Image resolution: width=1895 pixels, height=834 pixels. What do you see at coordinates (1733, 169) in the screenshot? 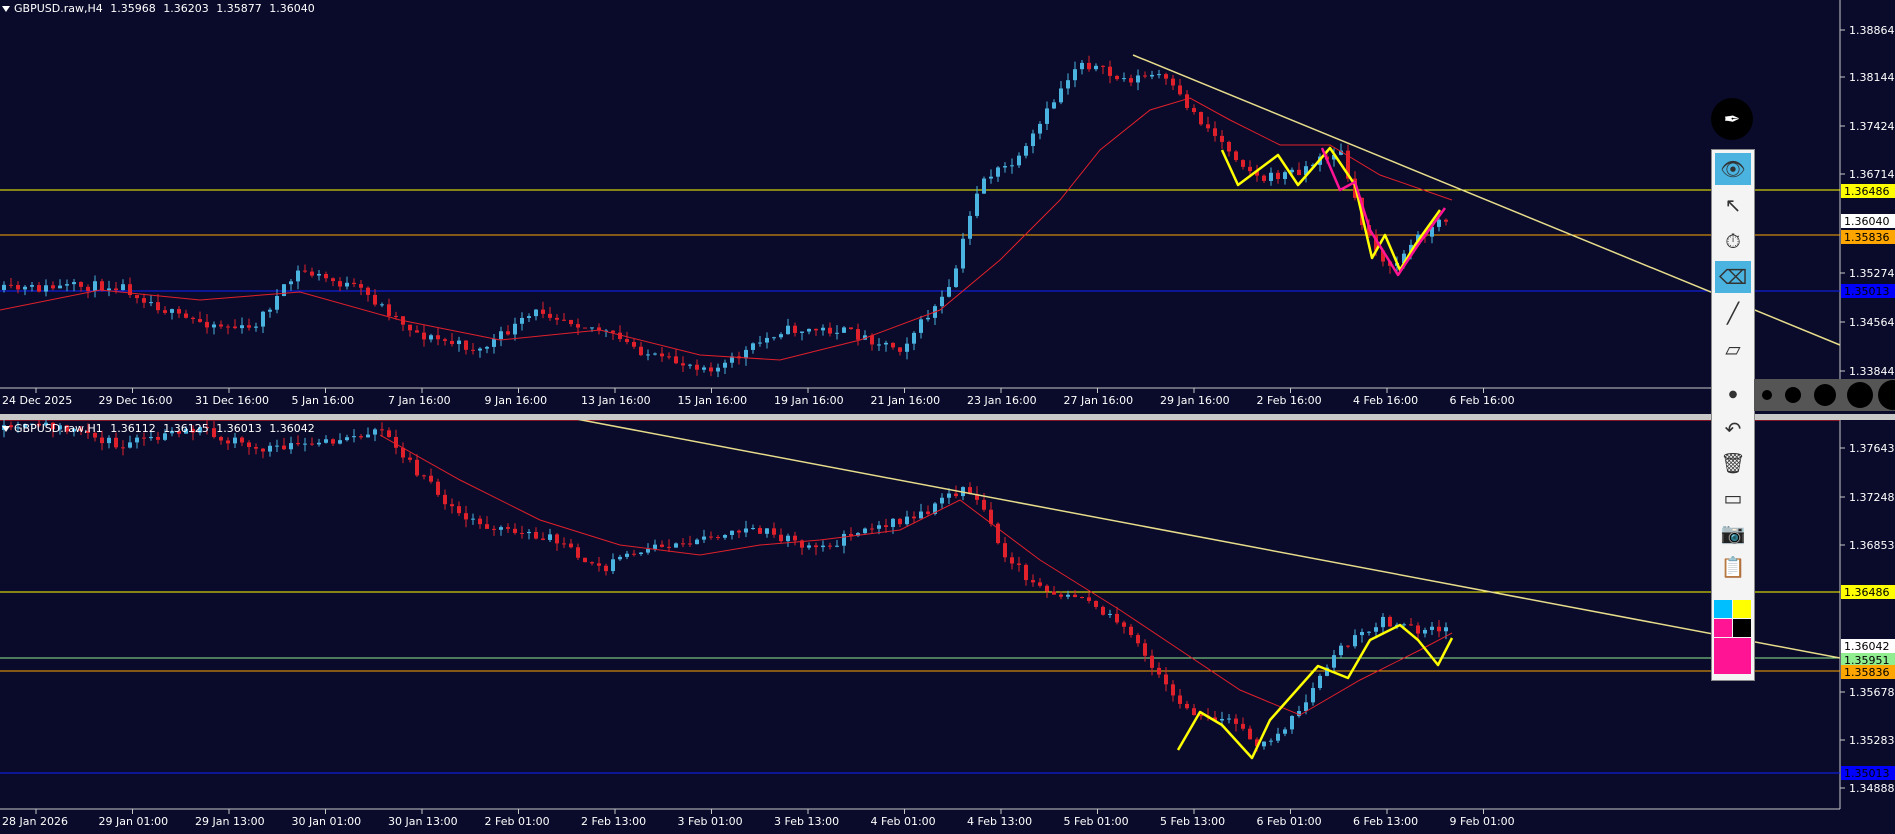
I see `eye-icon: 👁` at bounding box center [1733, 169].